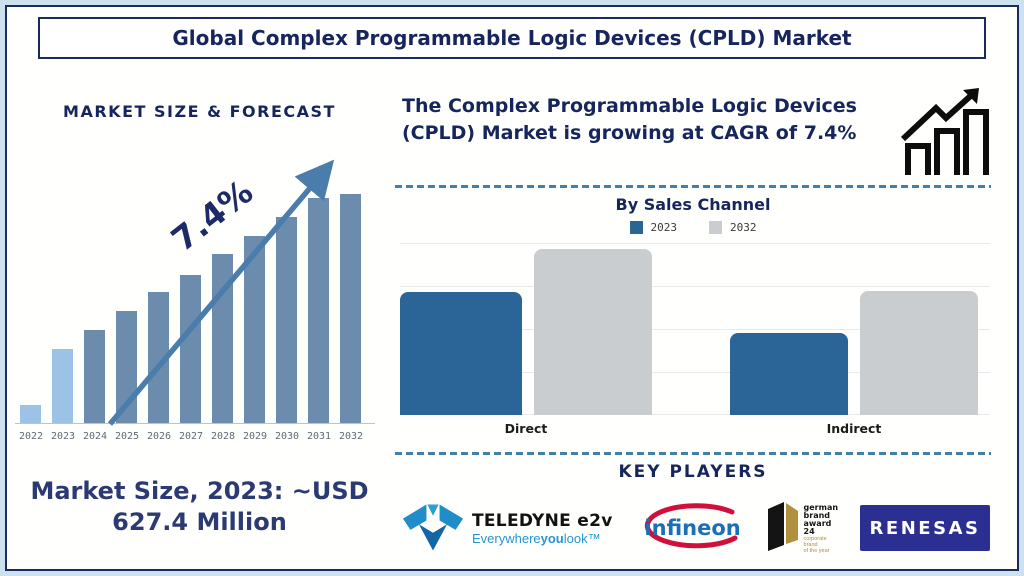 This screenshot has width=1024, height=576. Describe the element at coordinates (62, 386) in the screenshot. I see `forecast-bar-2023` at that location.